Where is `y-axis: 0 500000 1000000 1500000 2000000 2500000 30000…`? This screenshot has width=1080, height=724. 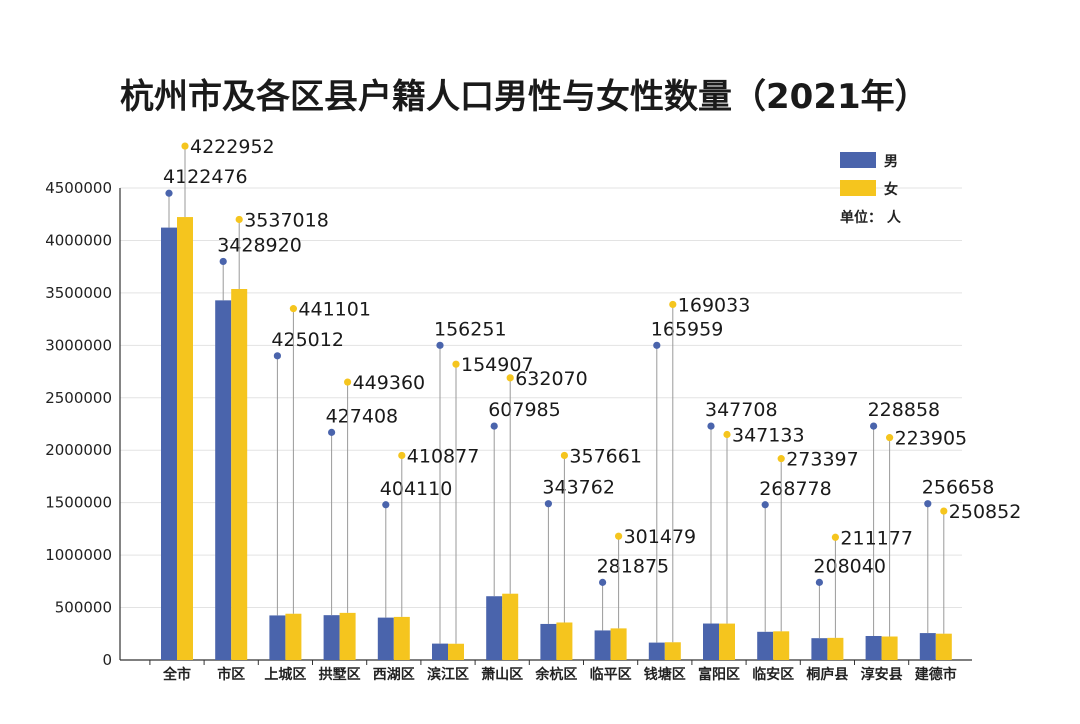
y-axis: 0 500000 1000000 1500000 2000000 2500000 30000… is located at coordinates (83, 424).